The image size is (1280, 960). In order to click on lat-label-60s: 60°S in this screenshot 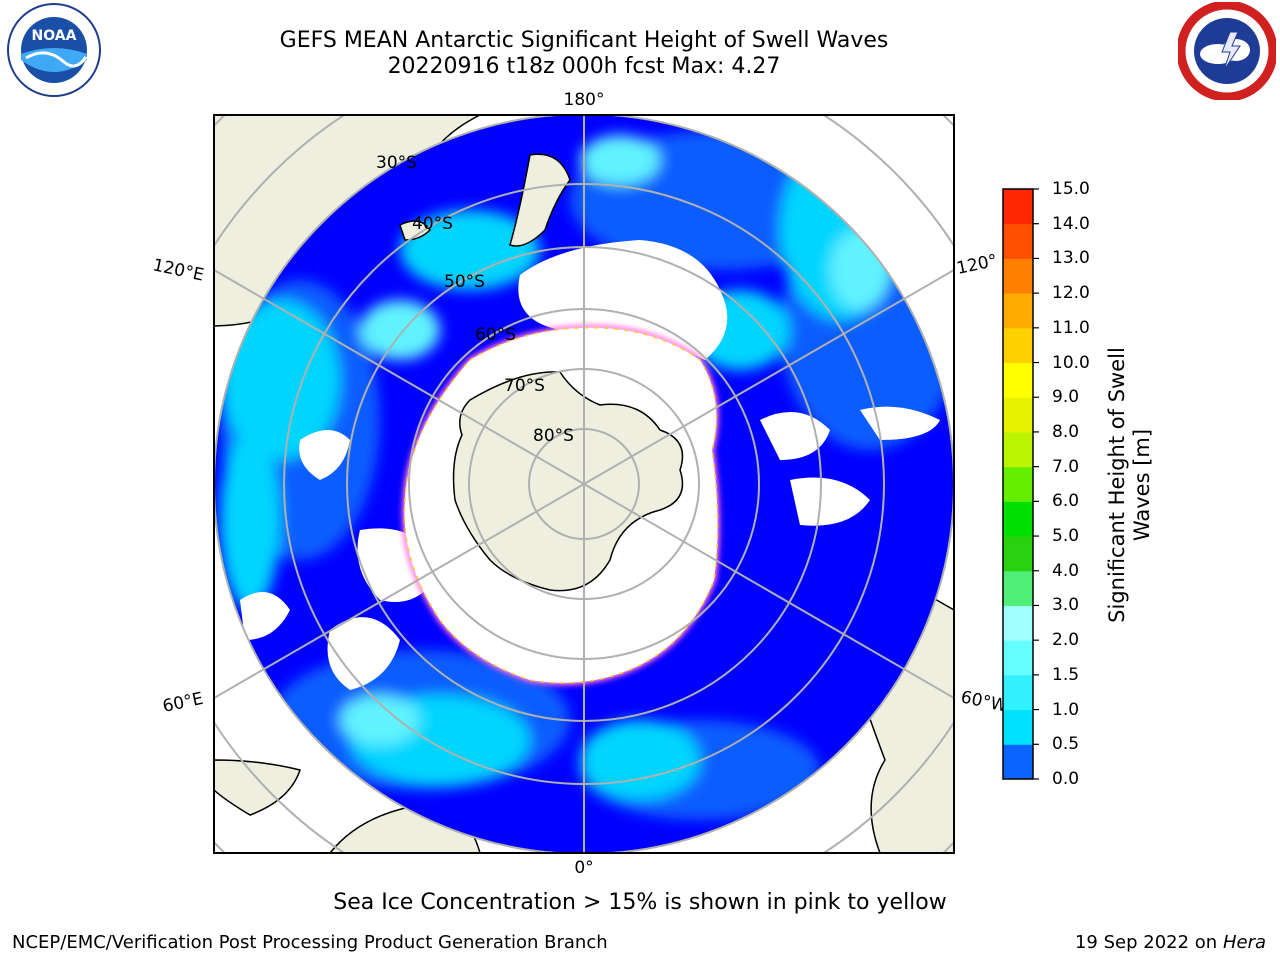, I will do `click(495, 335)`.